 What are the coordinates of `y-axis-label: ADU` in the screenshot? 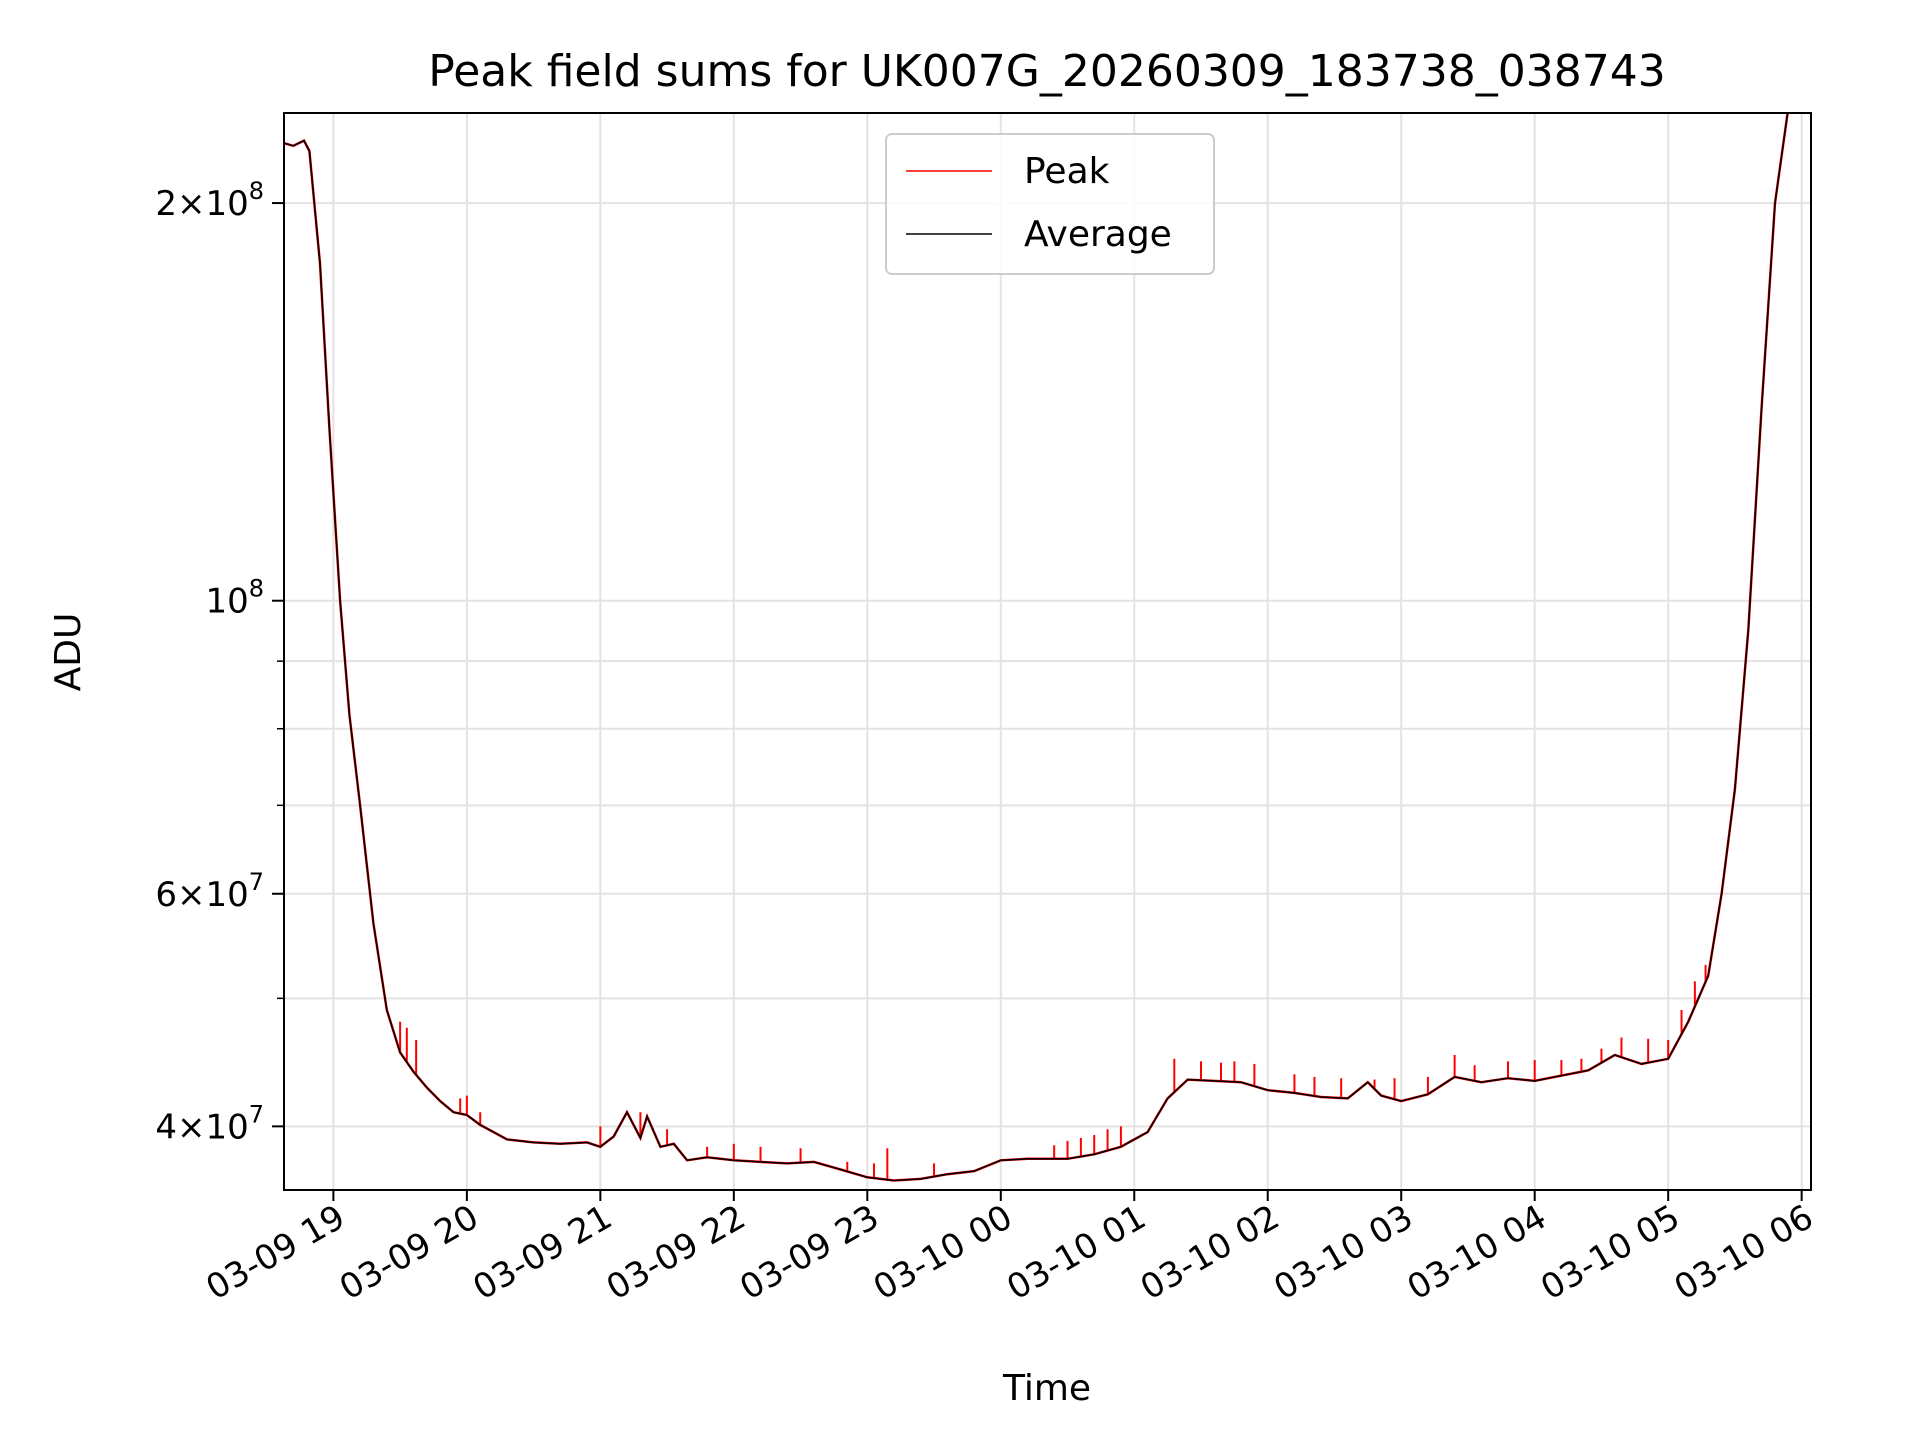 It's located at (68, 652).